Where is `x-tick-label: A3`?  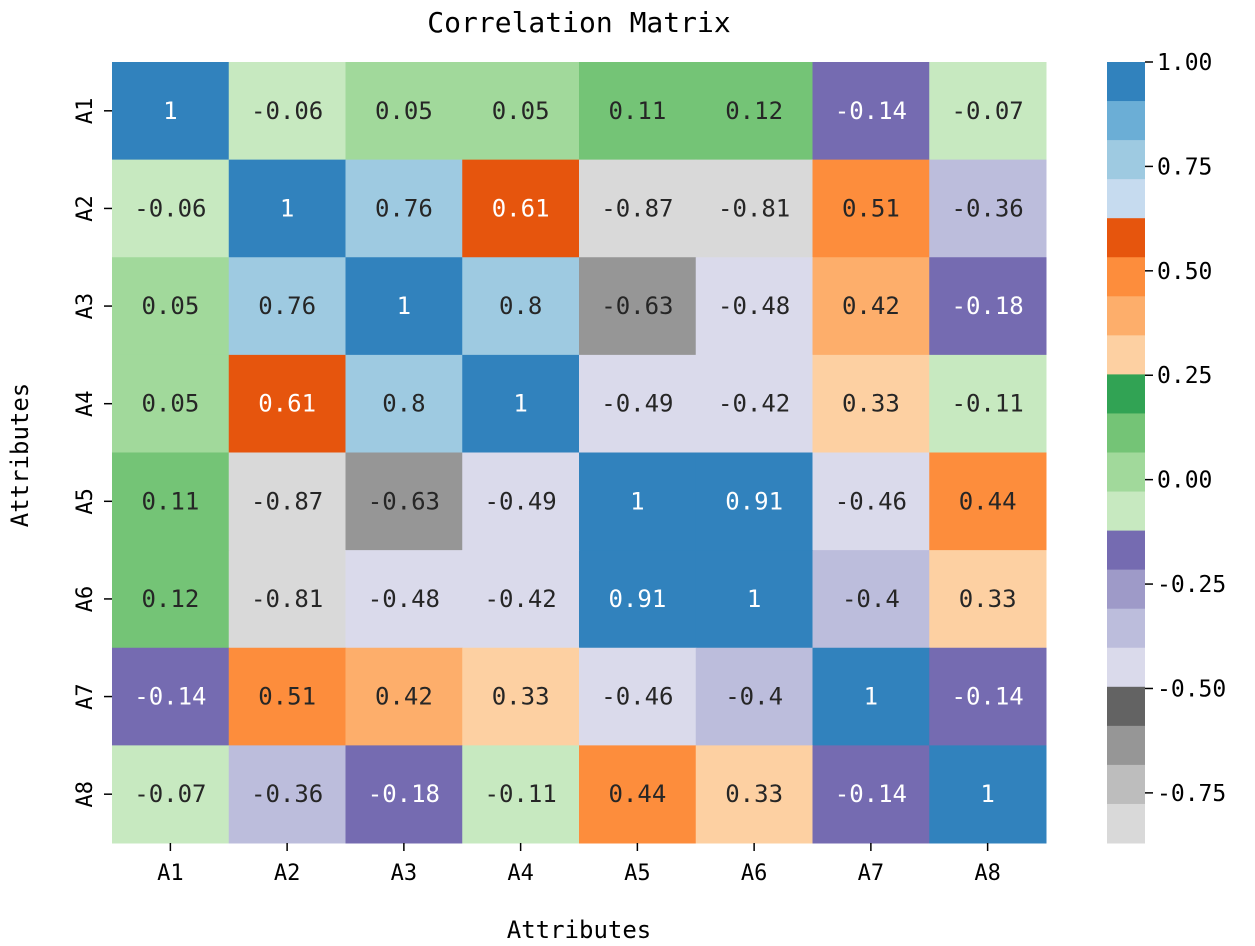
x-tick-label: A3 is located at coordinates (404, 873).